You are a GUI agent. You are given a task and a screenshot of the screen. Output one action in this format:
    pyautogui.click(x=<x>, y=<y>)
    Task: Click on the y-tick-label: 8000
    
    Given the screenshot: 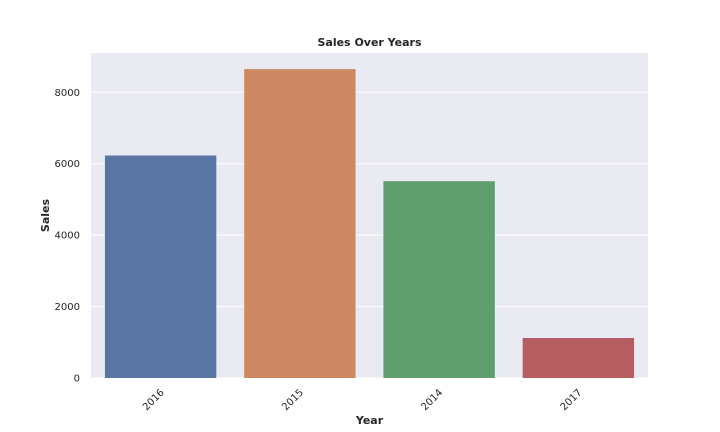 What is the action you would take?
    pyautogui.click(x=67, y=93)
    